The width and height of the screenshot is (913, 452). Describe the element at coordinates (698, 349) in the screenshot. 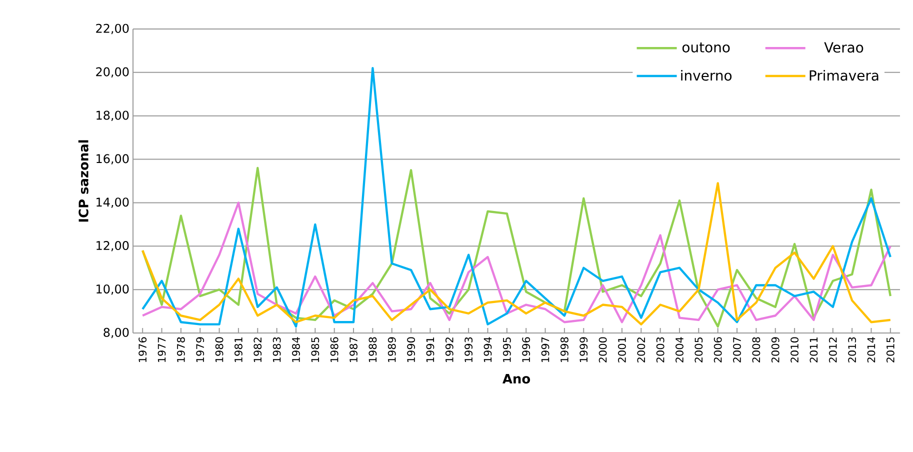

I see `x-tick-label: 2005` at that location.